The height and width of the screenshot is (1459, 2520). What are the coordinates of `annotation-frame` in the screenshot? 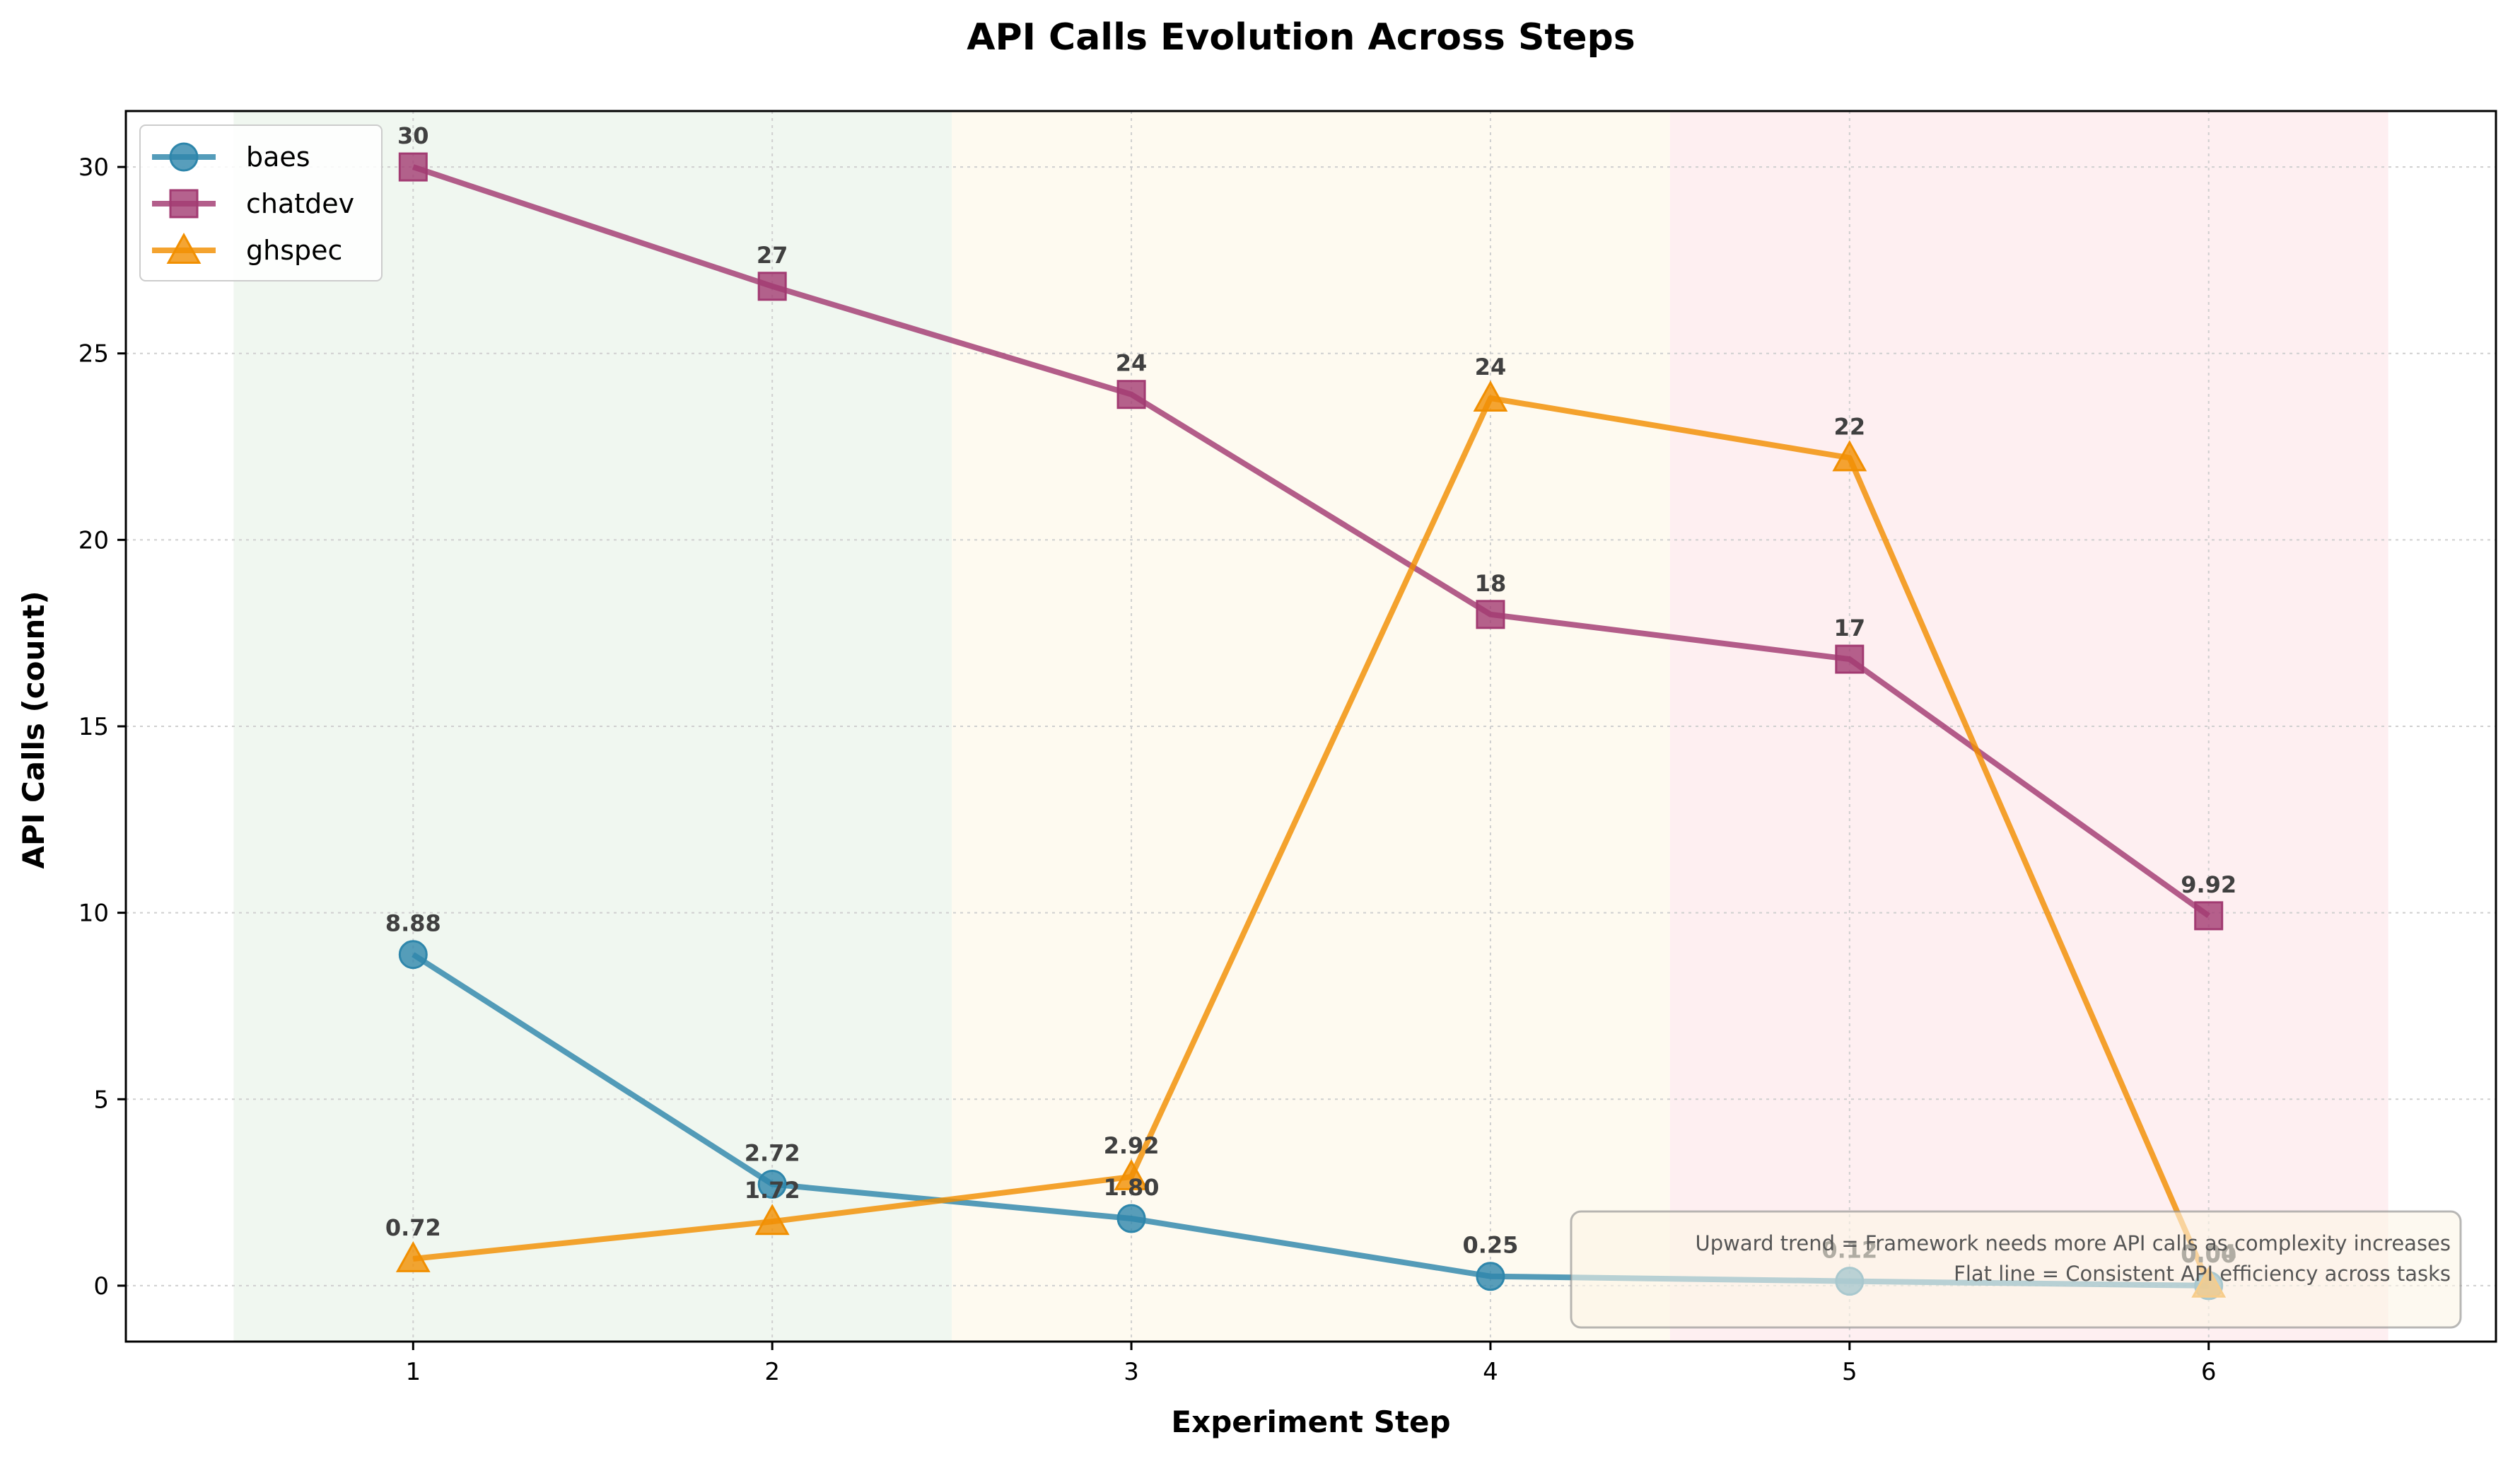 It's located at (2016, 1269).